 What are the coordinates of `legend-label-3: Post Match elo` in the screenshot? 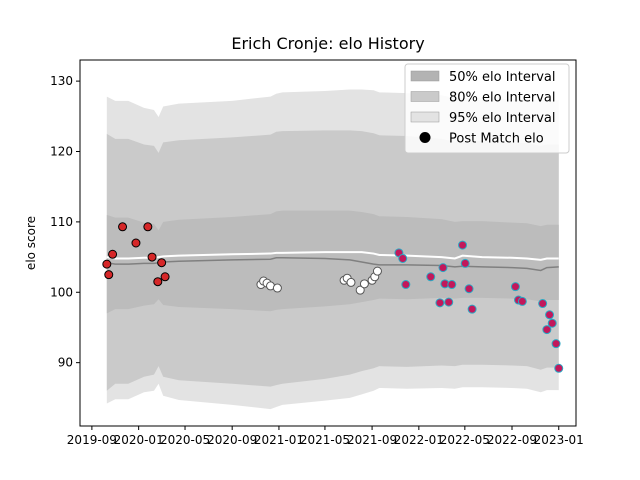 It's located at (496, 139).